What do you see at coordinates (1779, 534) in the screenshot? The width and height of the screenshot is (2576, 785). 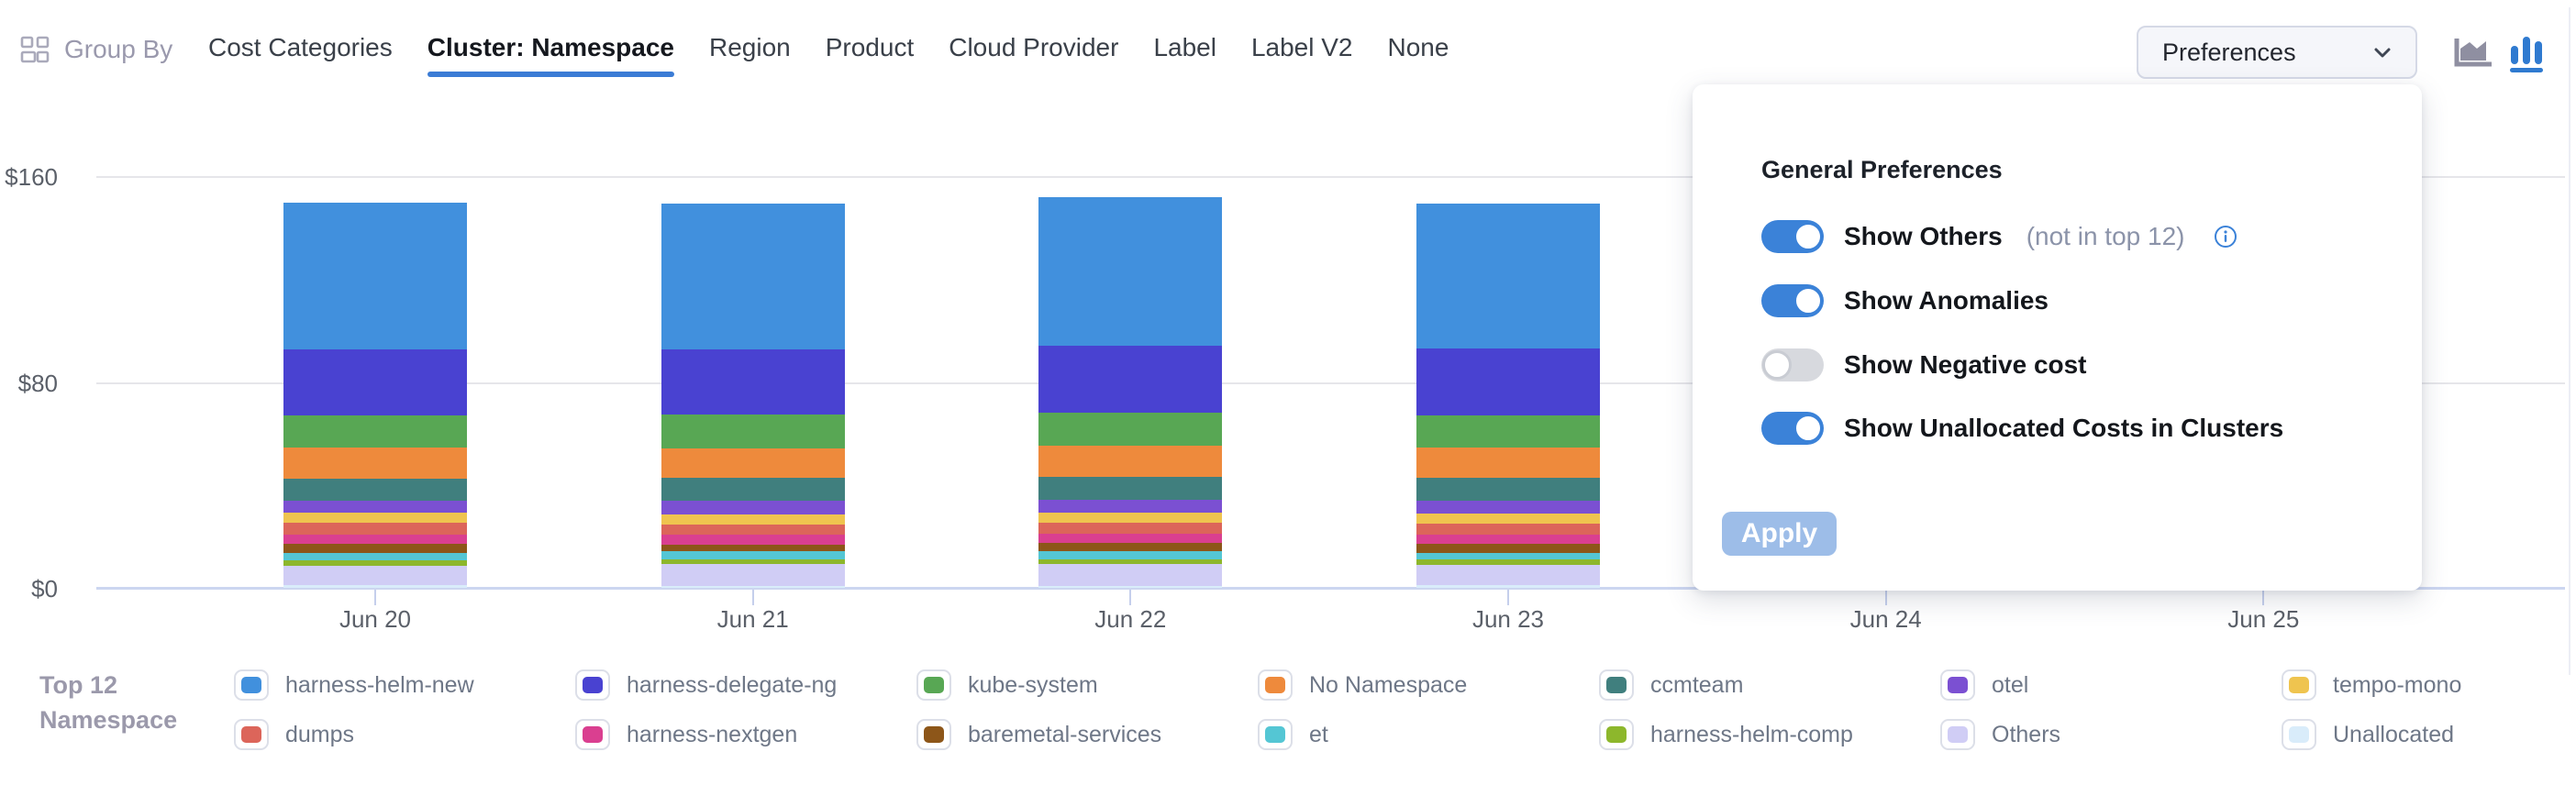 I see `apply-button: Apply` at bounding box center [1779, 534].